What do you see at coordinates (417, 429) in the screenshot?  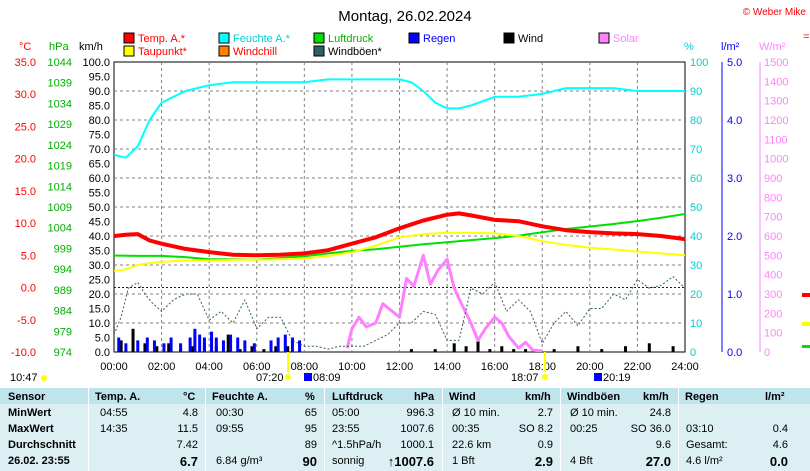 I see `table-cell-druck-val: 1007.6` at bounding box center [417, 429].